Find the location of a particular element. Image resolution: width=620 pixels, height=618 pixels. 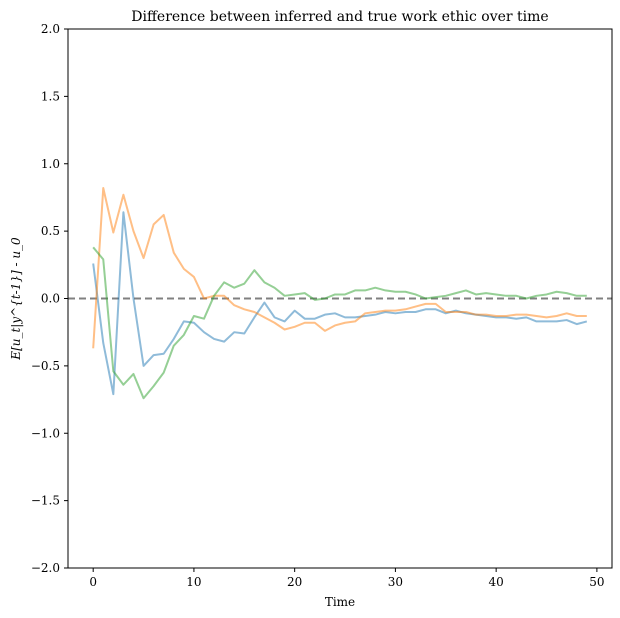

y-tick-label: −1.0 is located at coordinates (45, 433).